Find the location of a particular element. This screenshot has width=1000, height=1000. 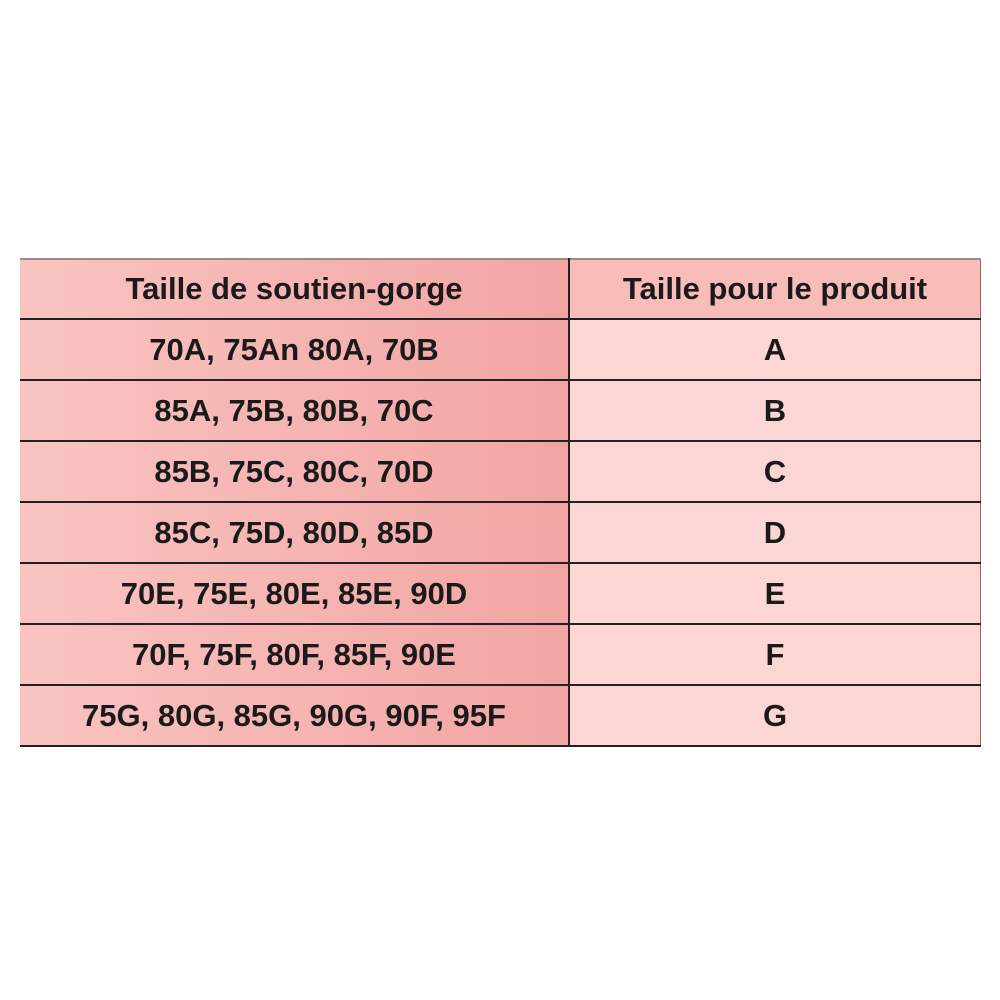

table-row: 85A, 75B, 80B, 70C B is located at coordinates (500, 411).